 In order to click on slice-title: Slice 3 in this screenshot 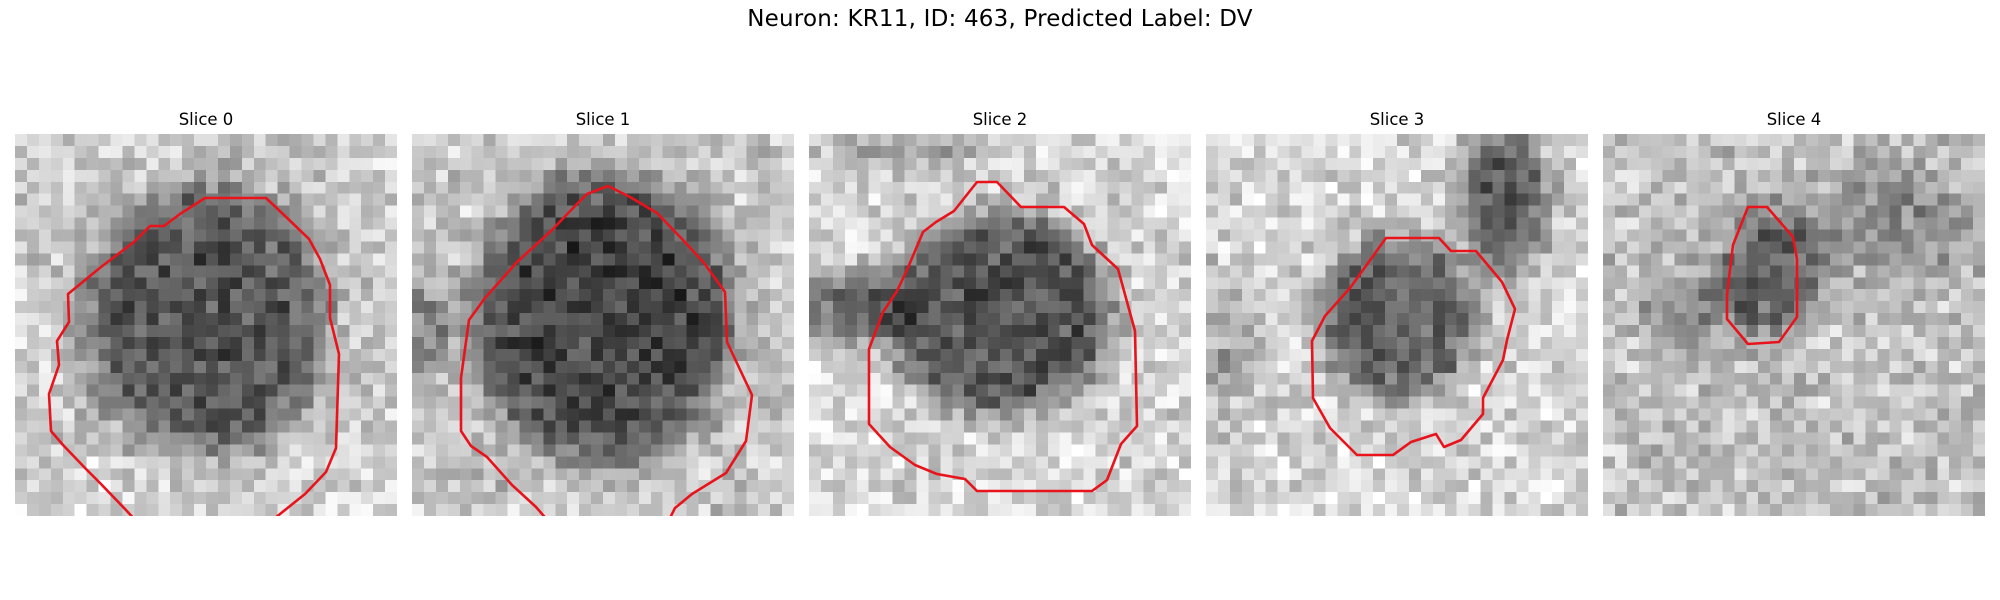, I will do `click(1397, 119)`.